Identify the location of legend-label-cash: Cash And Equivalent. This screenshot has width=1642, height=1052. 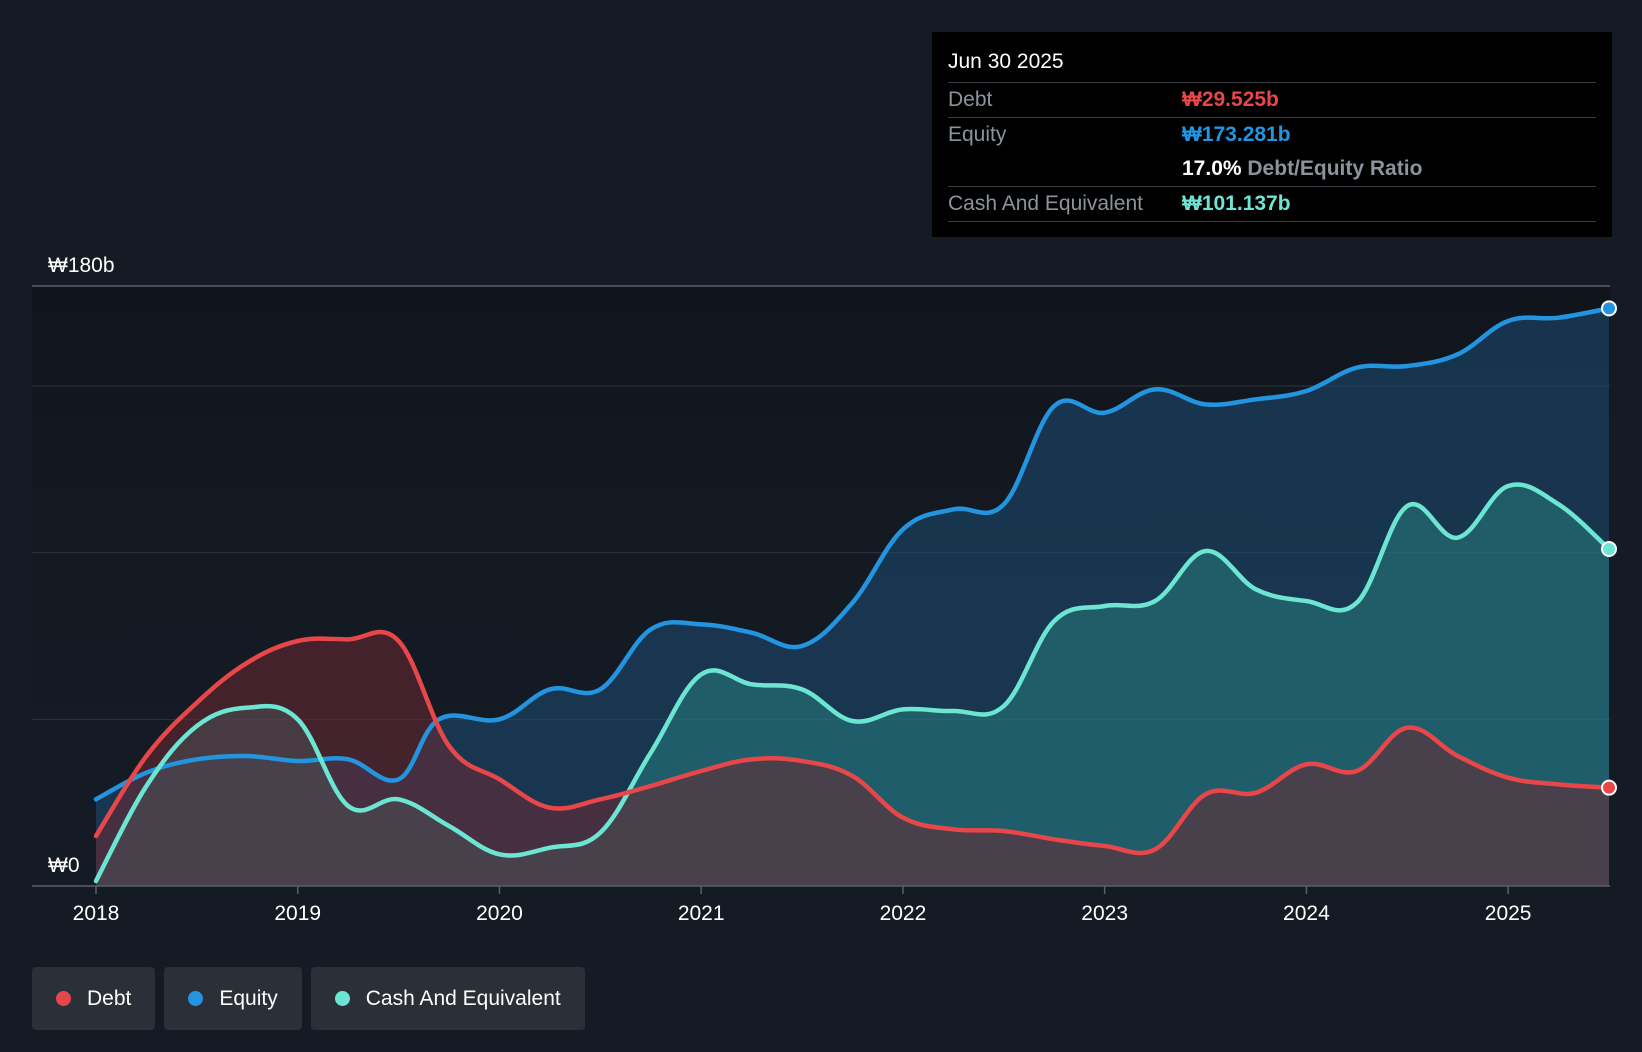
(463, 998).